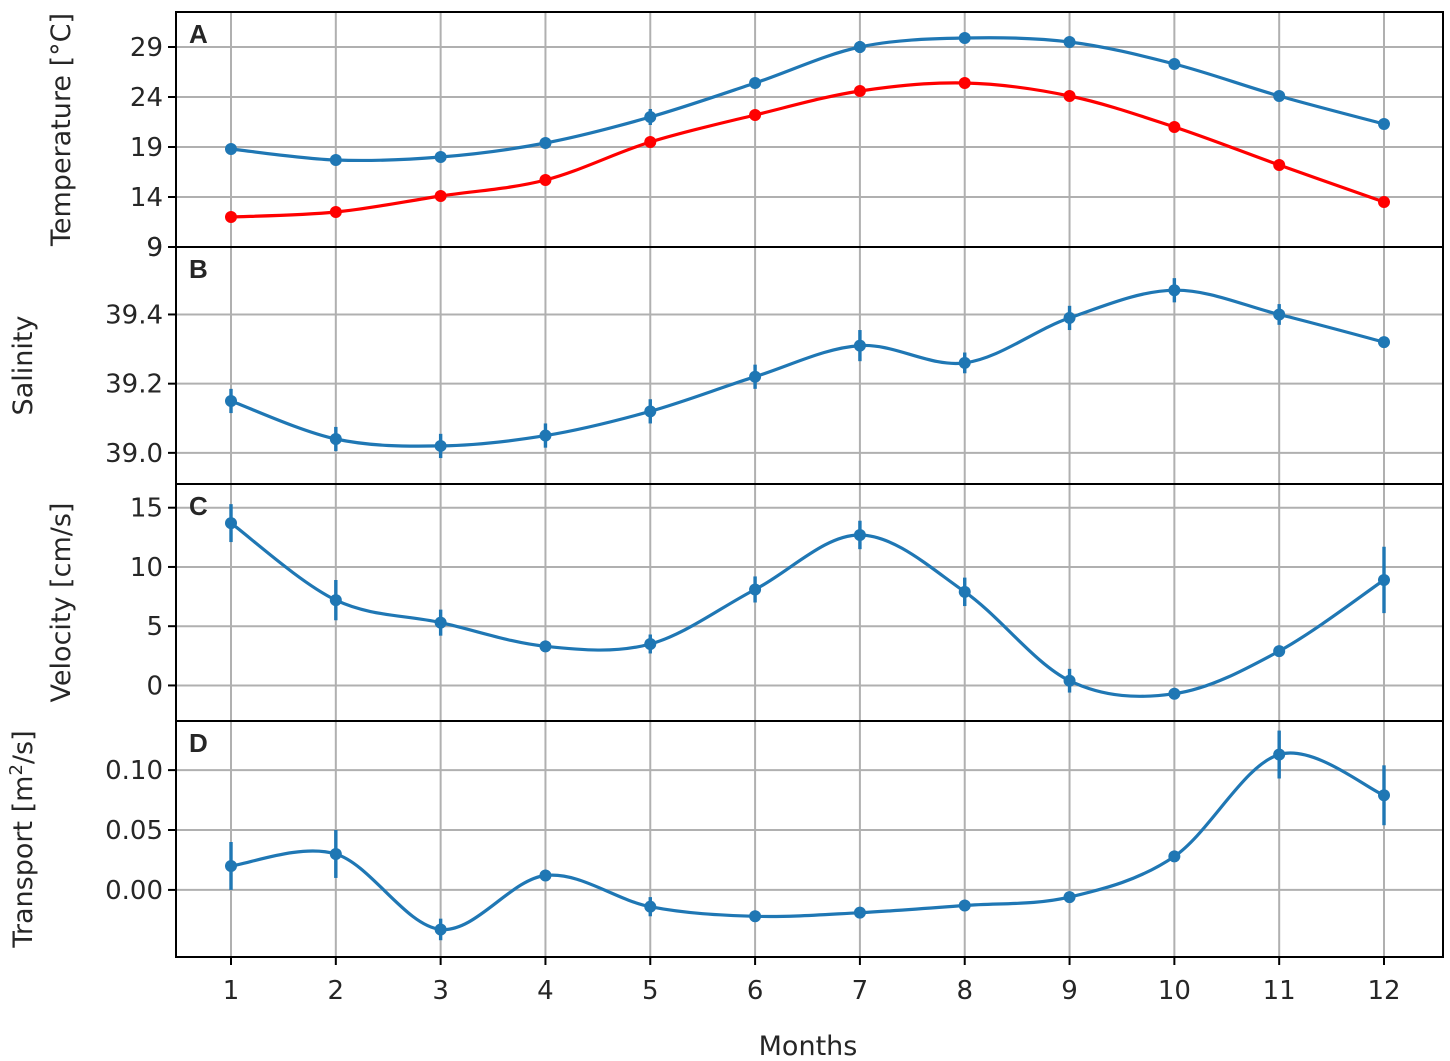  I want to click on x-tick-label: 8, so click(964, 991).